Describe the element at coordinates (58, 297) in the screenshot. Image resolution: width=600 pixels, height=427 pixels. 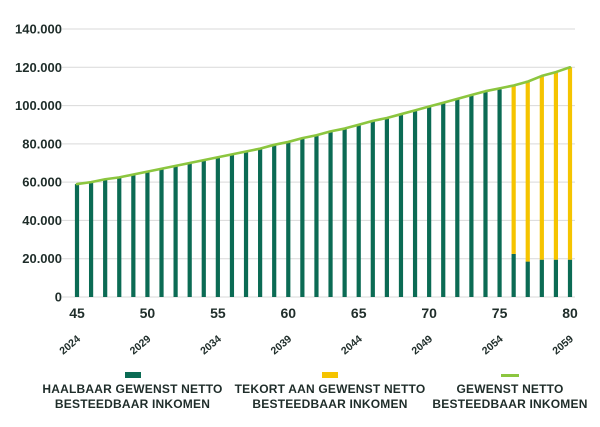
I see `y-tick-label: 0` at that location.